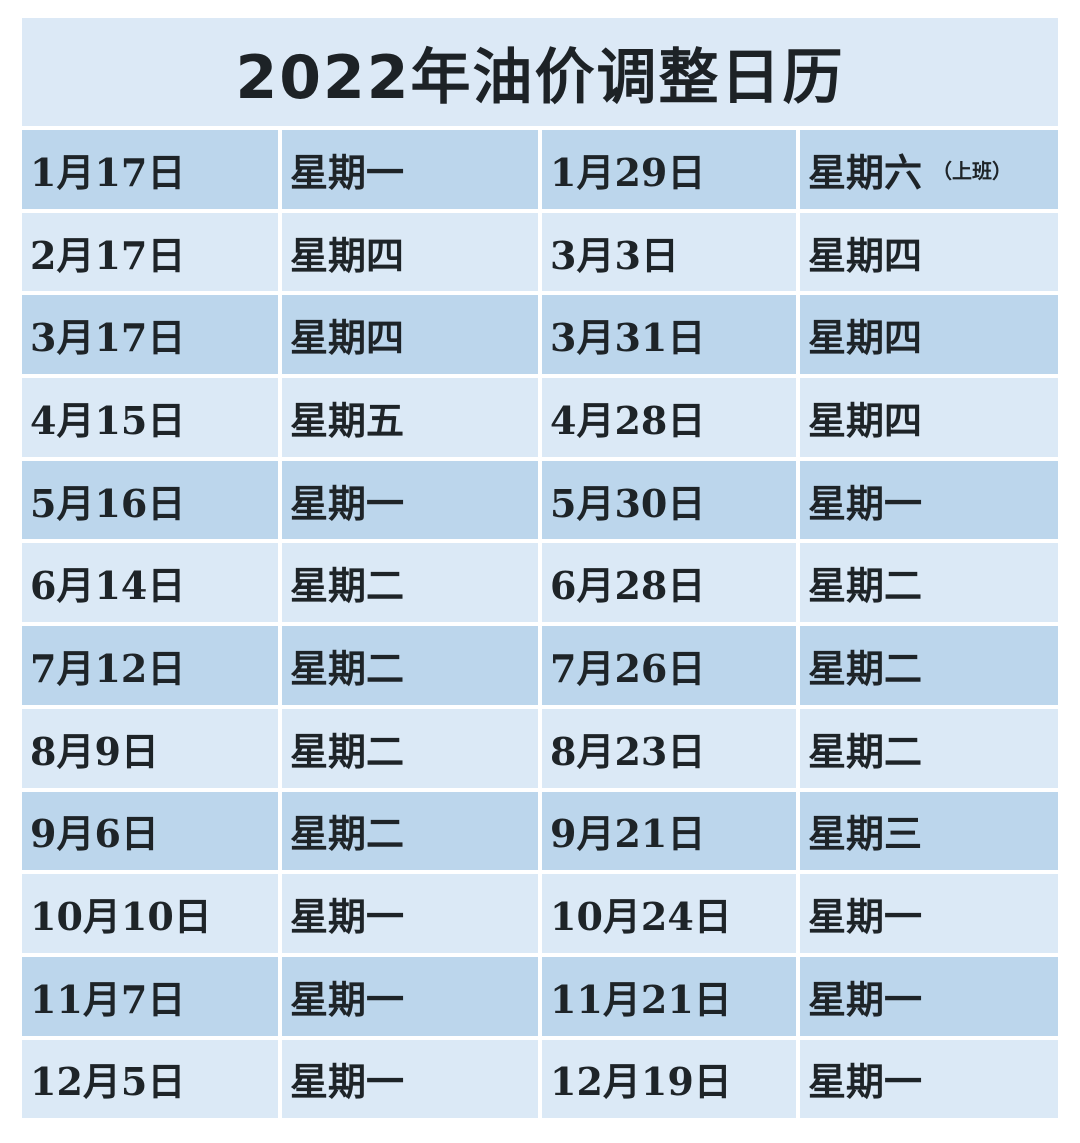  I want to click on cell-text: 7月12日, so click(108, 668).